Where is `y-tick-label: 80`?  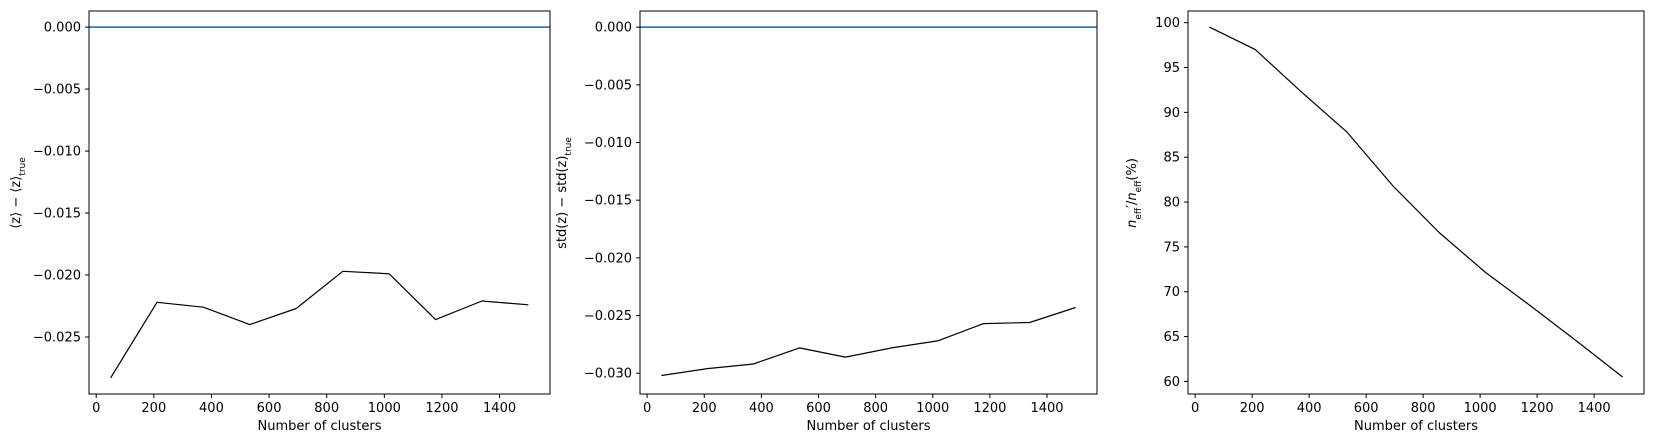
y-tick-label: 80 is located at coordinates (1171, 203).